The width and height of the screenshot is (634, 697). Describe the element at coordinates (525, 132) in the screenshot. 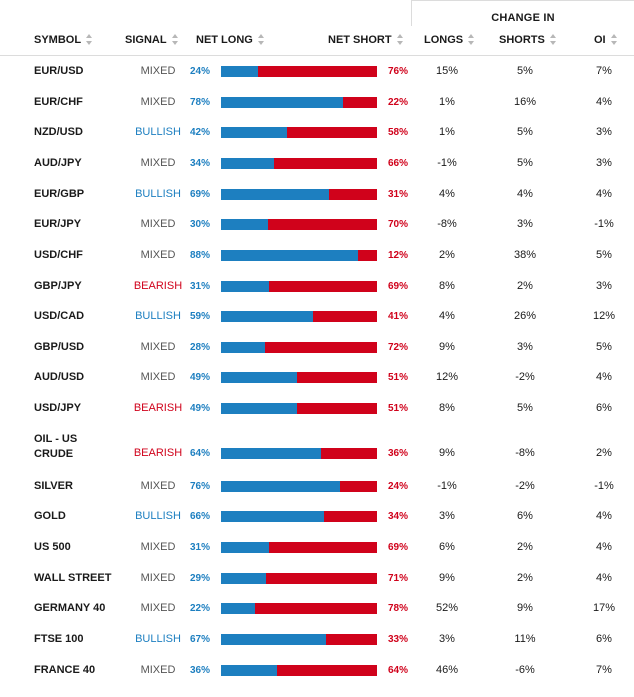

I see `change-shorts-value: 5%` at that location.